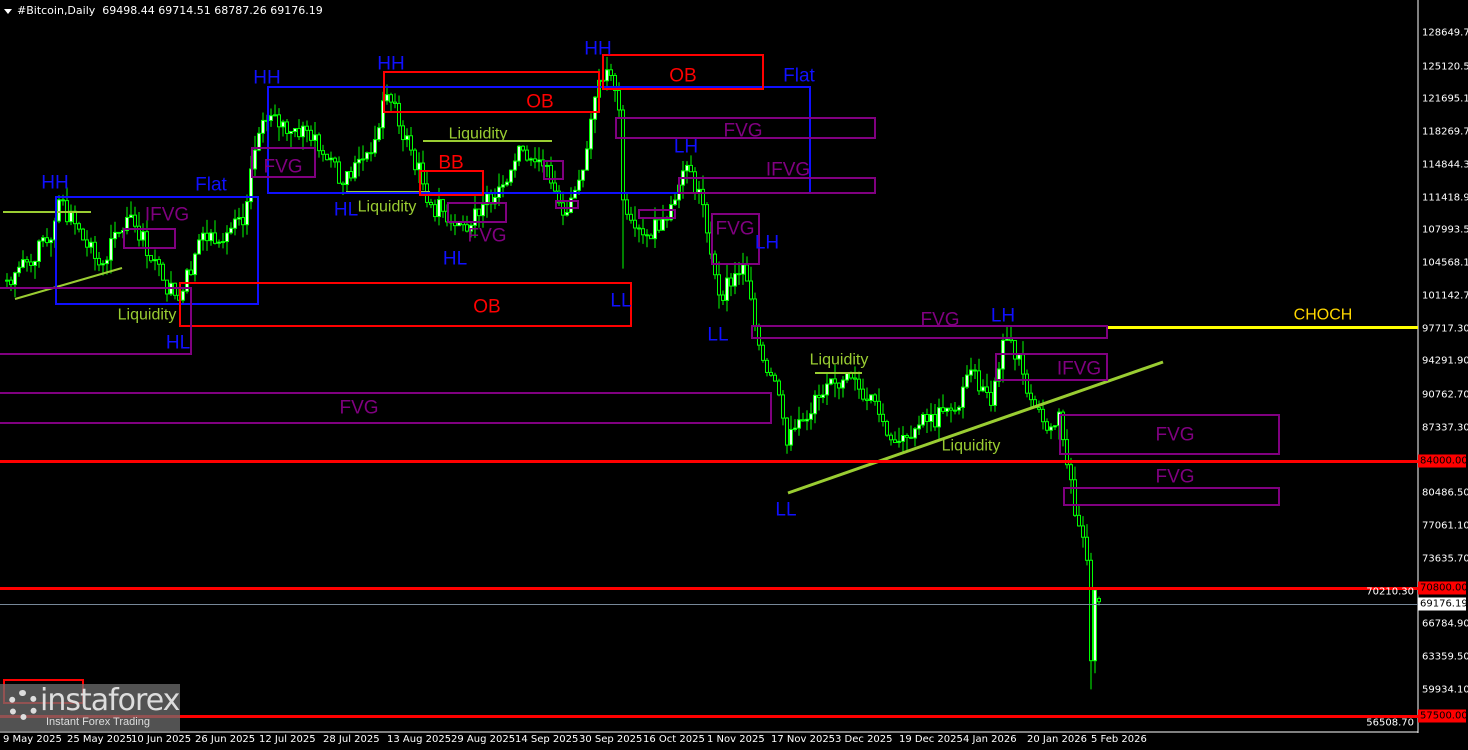  What do you see at coordinates (1119, 739) in the screenshot?
I see `x-tick-label: 5 Feb 2026` at bounding box center [1119, 739].